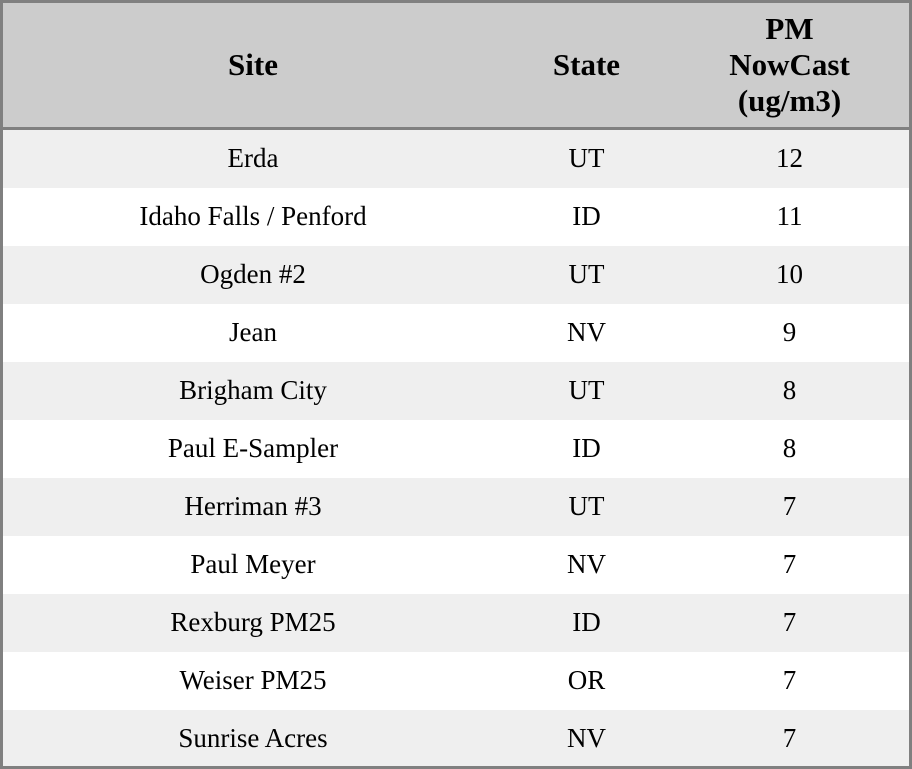 This screenshot has width=912, height=769. I want to click on cell-state: OR, so click(586, 681).